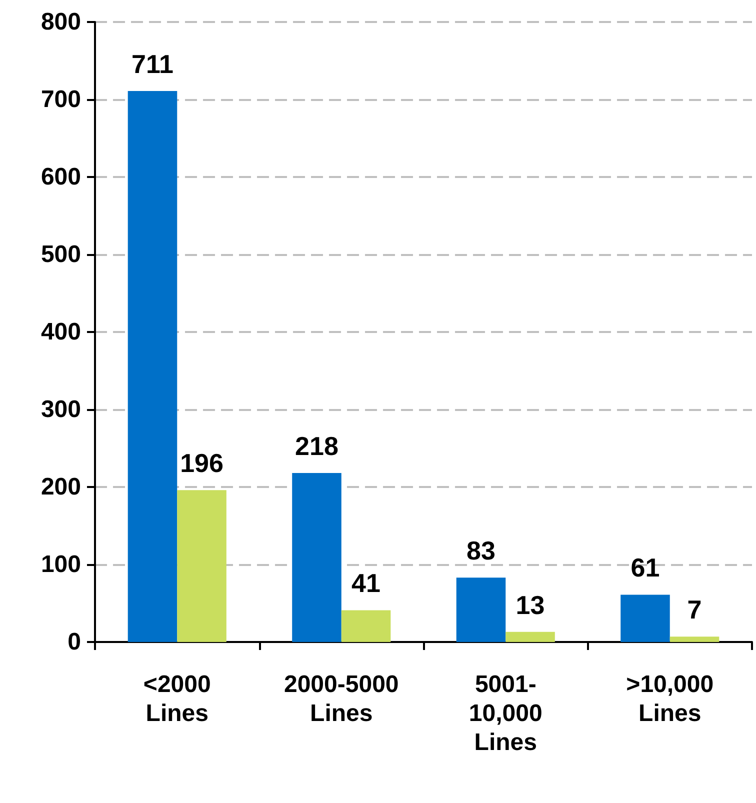 The image size is (756, 803). What do you see at coordinates (60, 487) in the screenshot?
I see `y-tick-label: 200` at bounding box center [60, 487].